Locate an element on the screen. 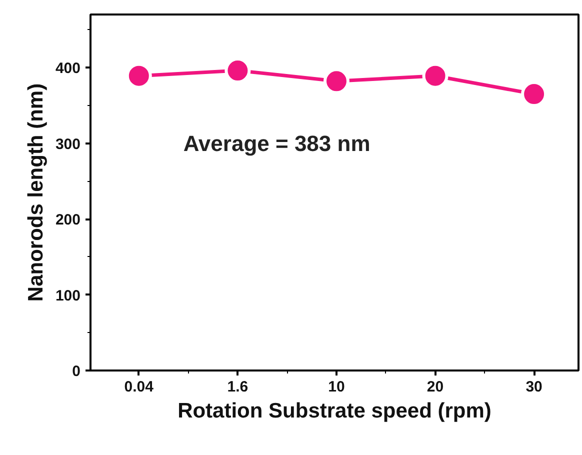 This screenshot has width=582, height=455. x-tick-label: 1.6 is located at coordinates (237, 387).